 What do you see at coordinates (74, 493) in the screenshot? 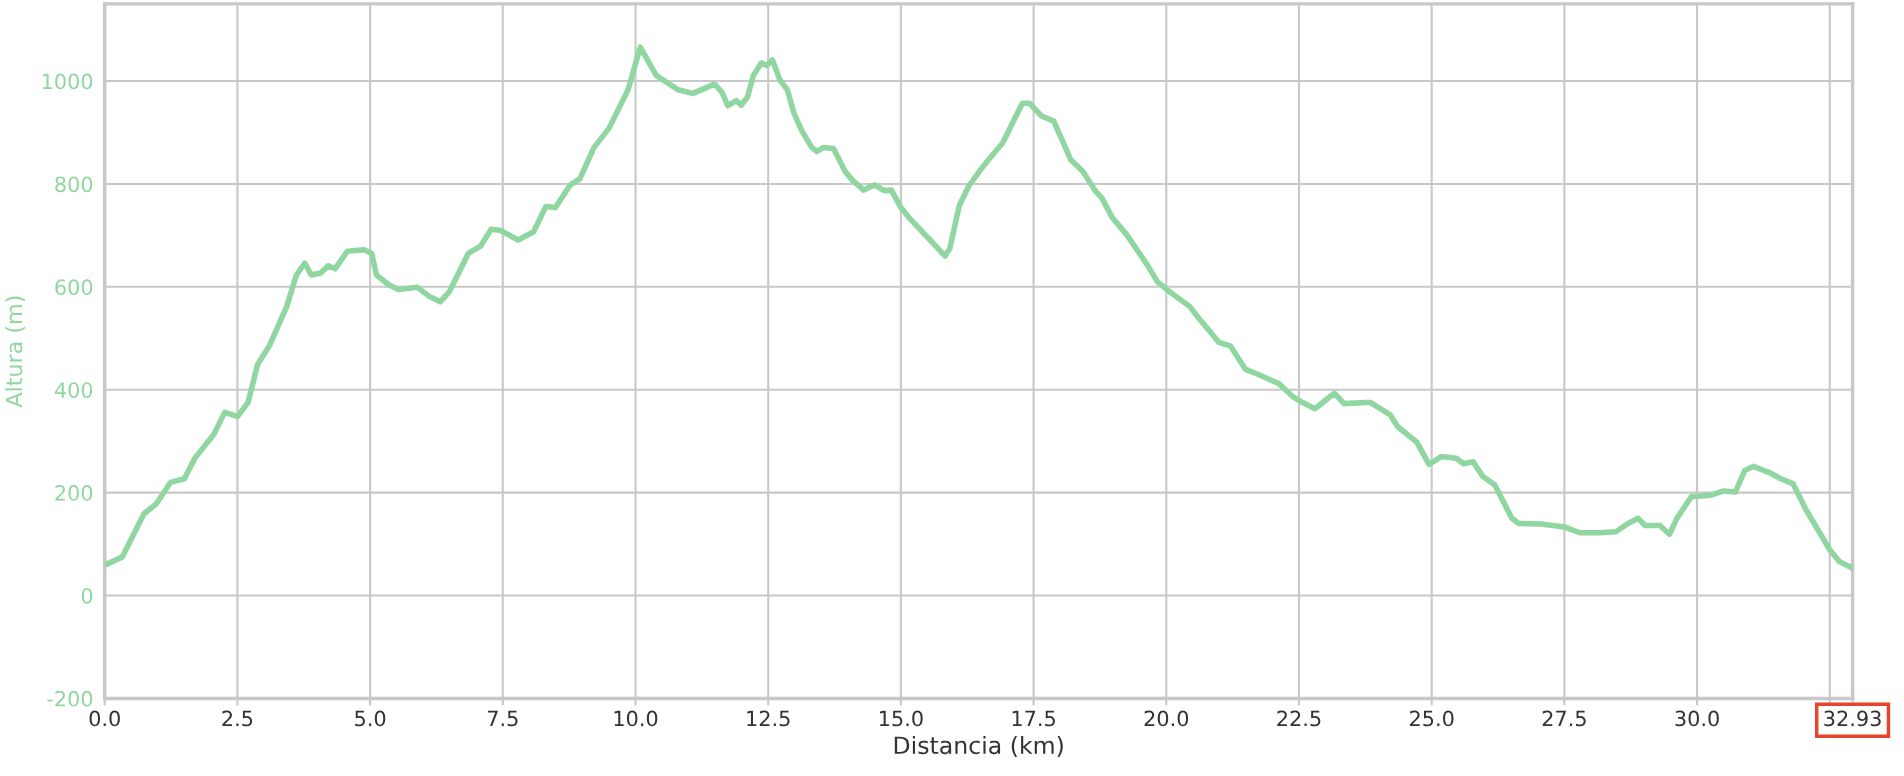
I see `y-tick-label: 200` at bounding box center [74, 493].